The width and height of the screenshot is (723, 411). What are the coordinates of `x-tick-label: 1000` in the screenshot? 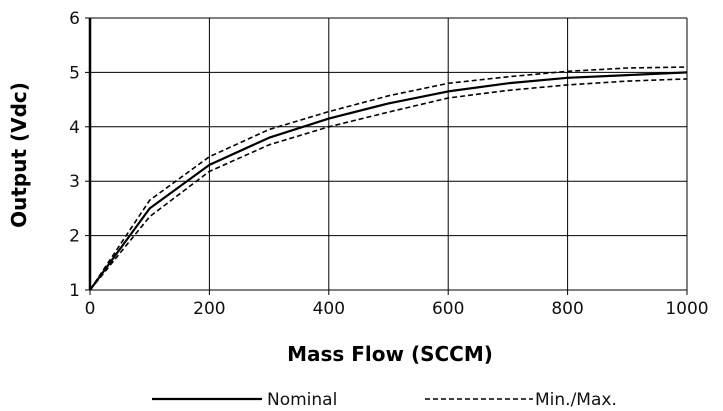 It's located at (686, 309).